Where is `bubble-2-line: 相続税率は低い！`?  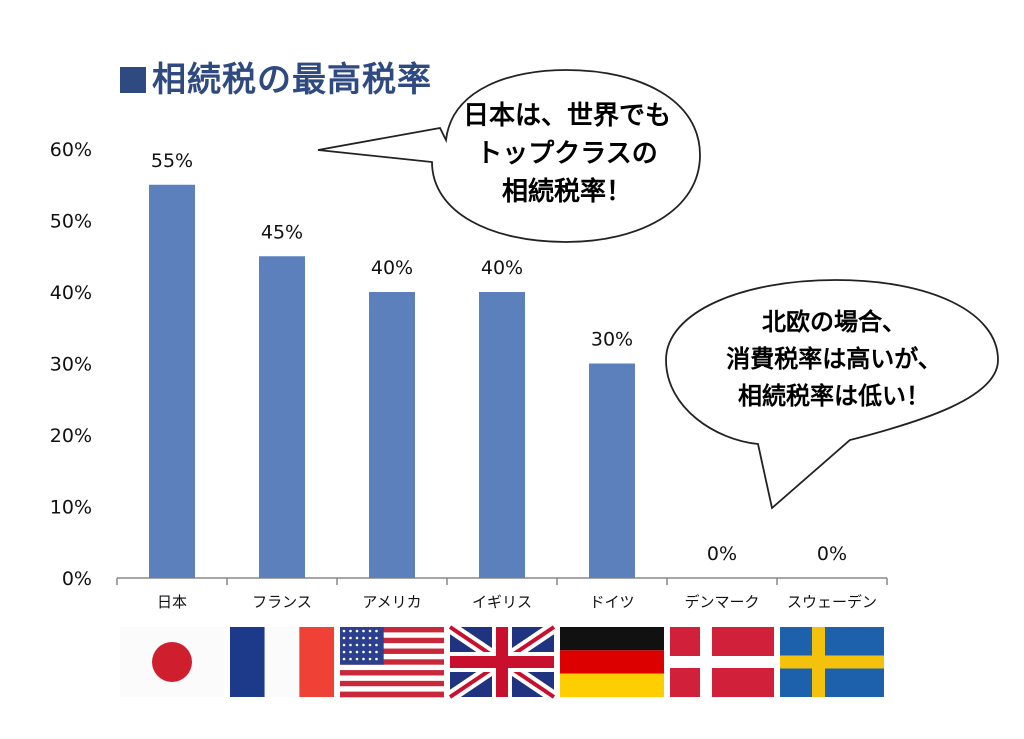 bubble-2-line: 相続税率は低い！ is located at coordinates (834, 396).